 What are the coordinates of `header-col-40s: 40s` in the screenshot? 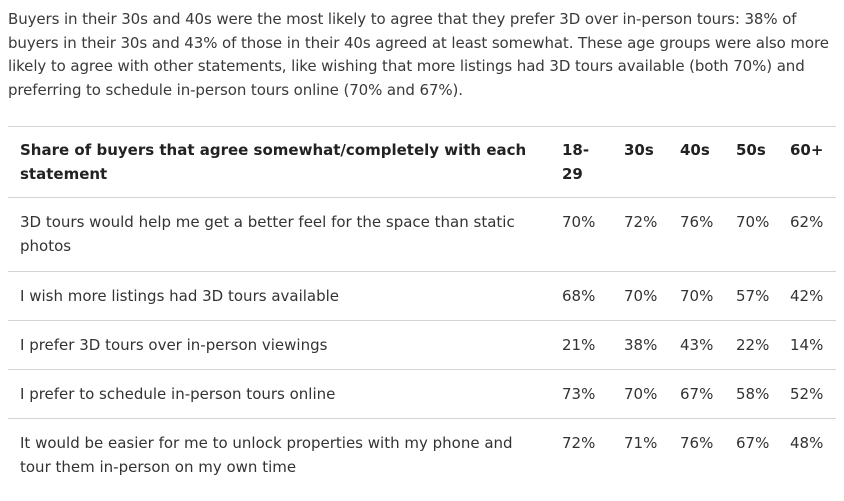 It's located at (695, 150).